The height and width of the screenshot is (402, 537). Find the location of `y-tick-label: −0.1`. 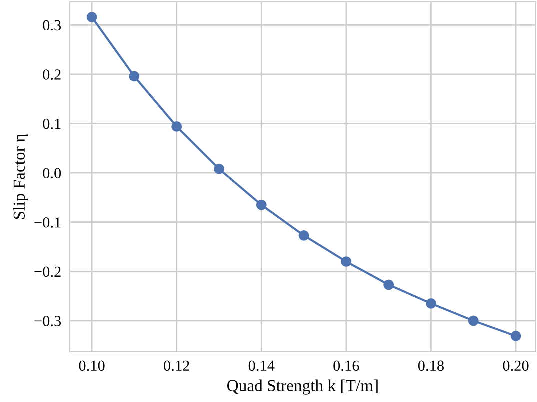

y-tick-label: −0.1 is located at coordinates (47, 222).